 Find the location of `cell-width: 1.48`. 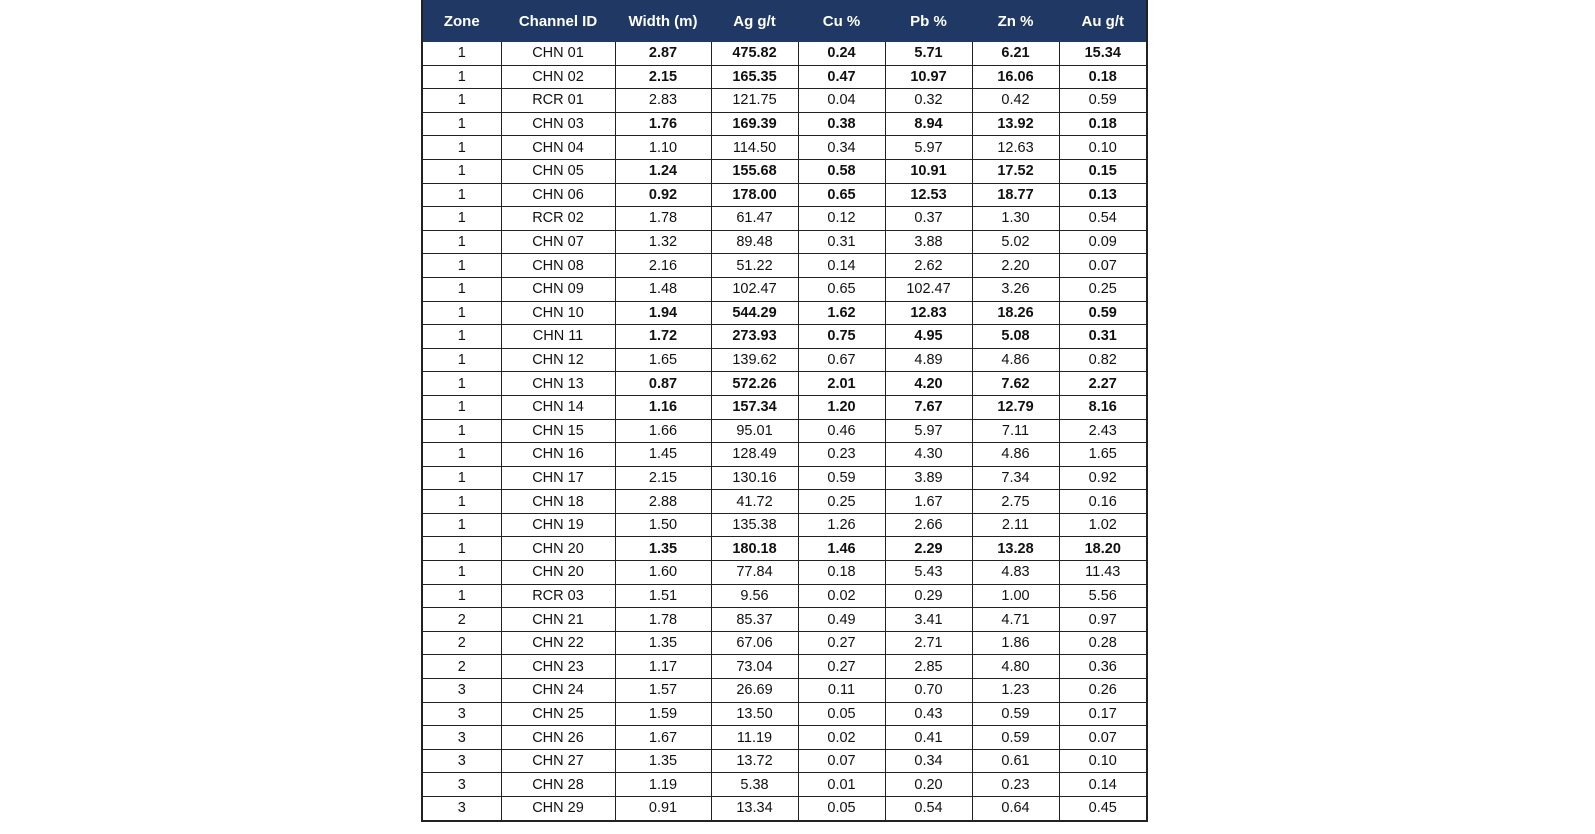

cell-width: 1.48 is located at coordinates (663, 289).